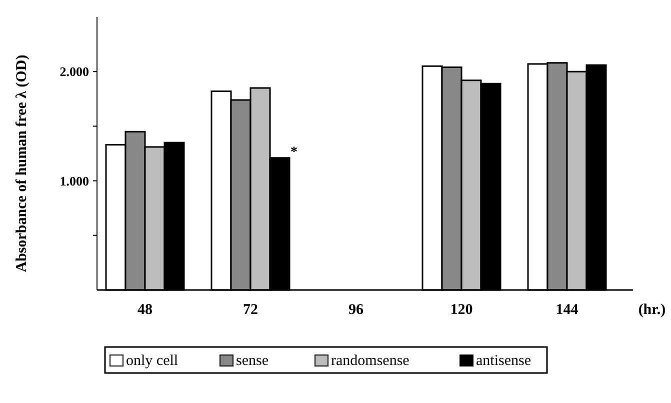  What do you see at coordinates (74, 72) in the screenshot?
I see `y-tick-label: 2.000` at bounding box center [74, 72].